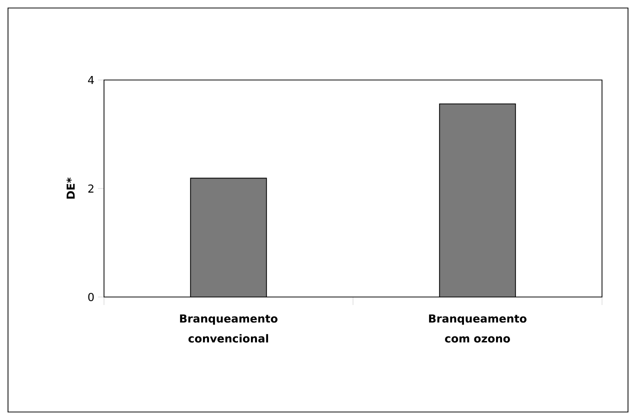 The width and height of the screenshot is (637, 419). Describe the element at coordinates (229, 328) in the screenshot. I see `x-tick-label: Branqueamento convencional` at that location.